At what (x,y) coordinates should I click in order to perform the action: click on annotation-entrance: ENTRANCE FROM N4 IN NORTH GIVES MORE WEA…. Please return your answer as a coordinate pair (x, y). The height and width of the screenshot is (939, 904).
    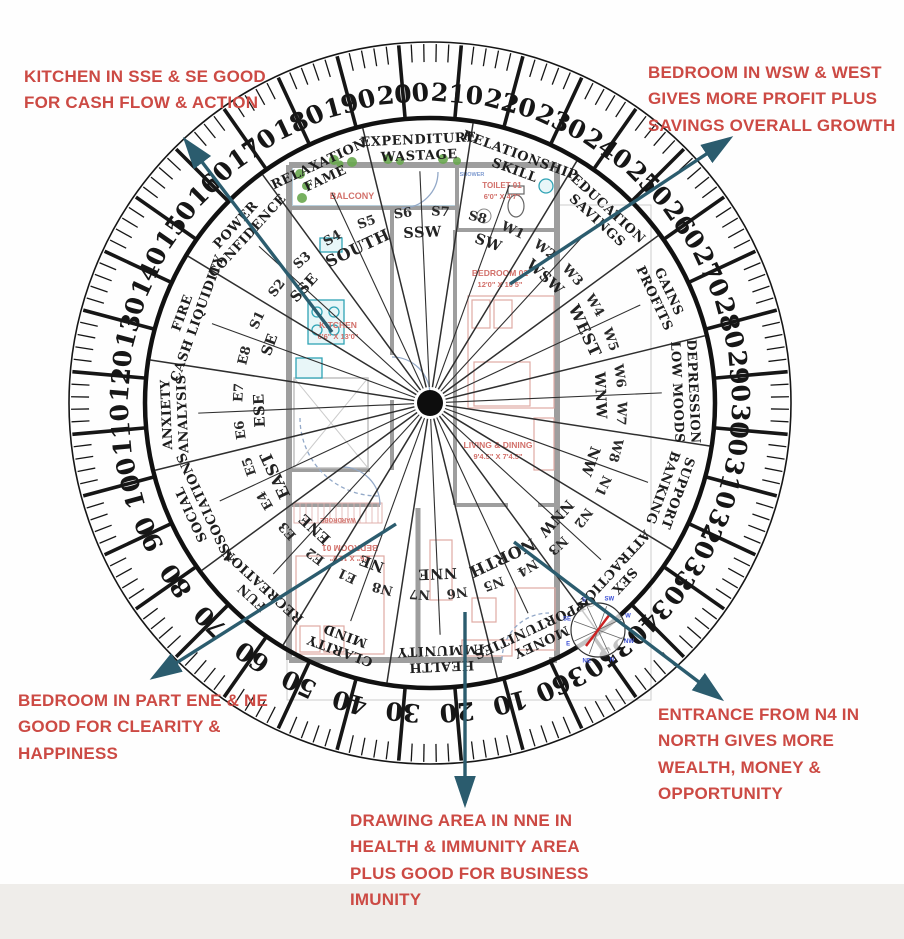
    Looking at the image, I should click on (758, 754).